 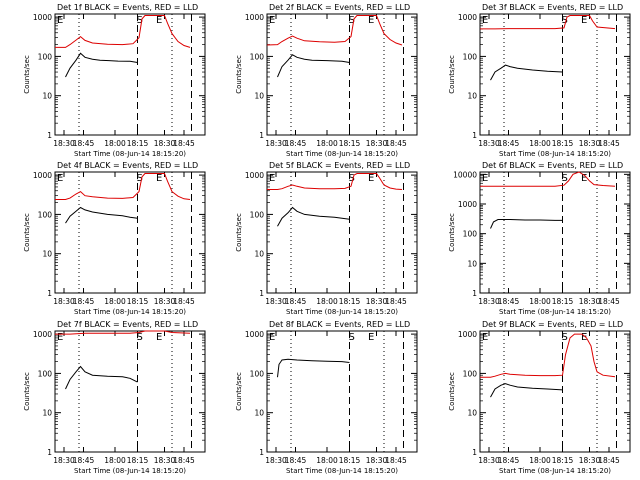 I want to click on y-tick-label: 10000, so click(x=465, y=174).